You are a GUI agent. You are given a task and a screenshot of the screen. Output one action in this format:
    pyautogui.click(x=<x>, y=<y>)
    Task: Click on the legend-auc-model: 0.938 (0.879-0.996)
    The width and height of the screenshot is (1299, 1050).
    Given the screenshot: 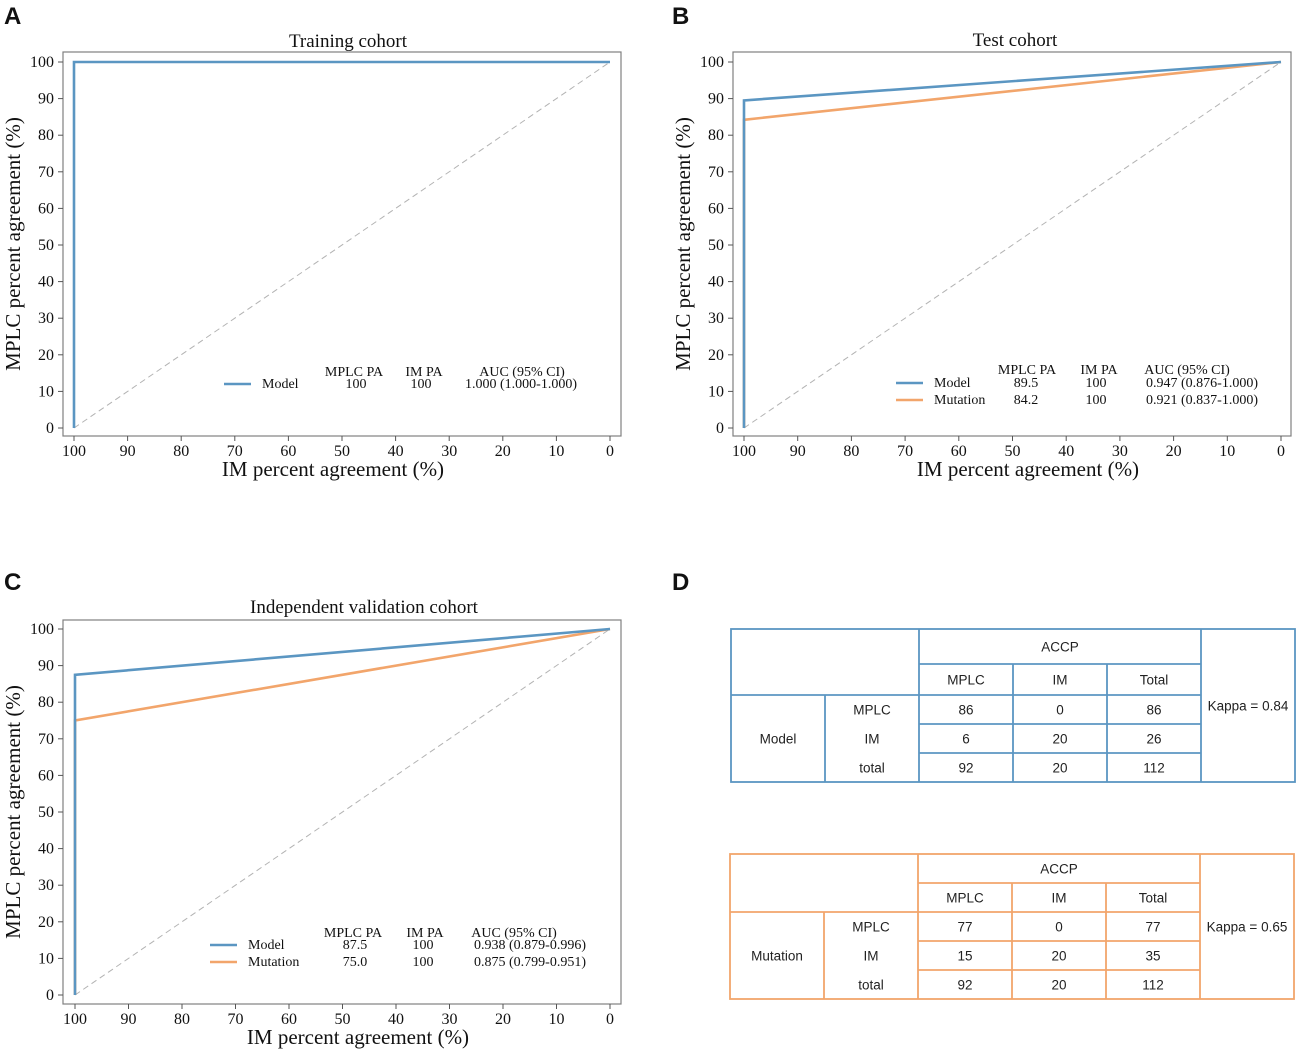 What is the action you would take?
    pyautogui.click(x=530, y=945)
    